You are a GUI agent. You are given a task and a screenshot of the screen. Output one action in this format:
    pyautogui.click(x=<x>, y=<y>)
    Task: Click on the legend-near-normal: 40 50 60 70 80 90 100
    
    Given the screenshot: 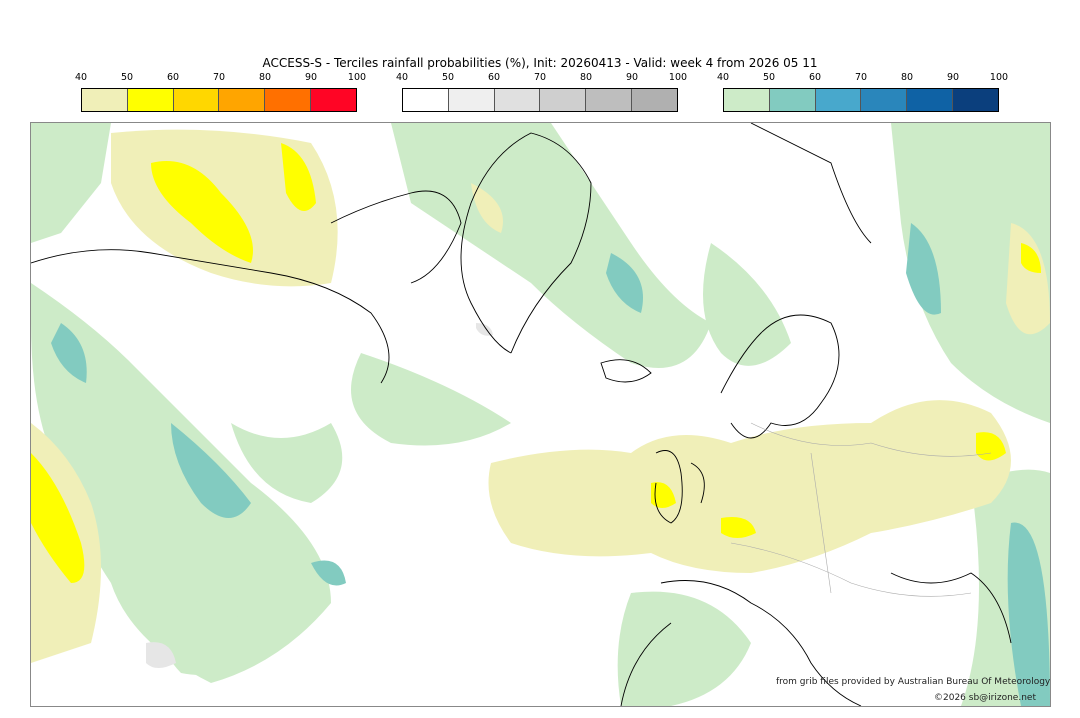 What is the action you would take?
    pyautogui.click(x=541, y=92)
    